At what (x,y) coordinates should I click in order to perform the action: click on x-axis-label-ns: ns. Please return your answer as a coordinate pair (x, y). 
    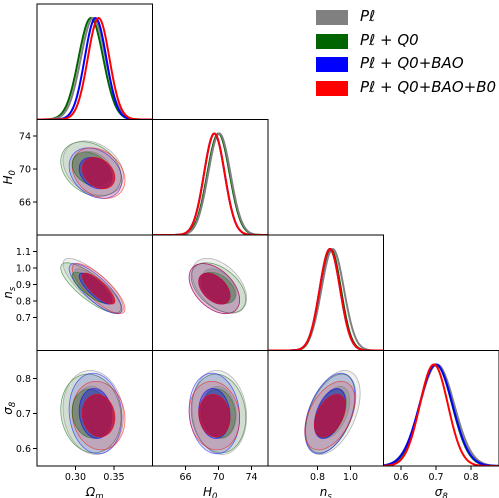
    Looking at the image, I should click on (326, 491).